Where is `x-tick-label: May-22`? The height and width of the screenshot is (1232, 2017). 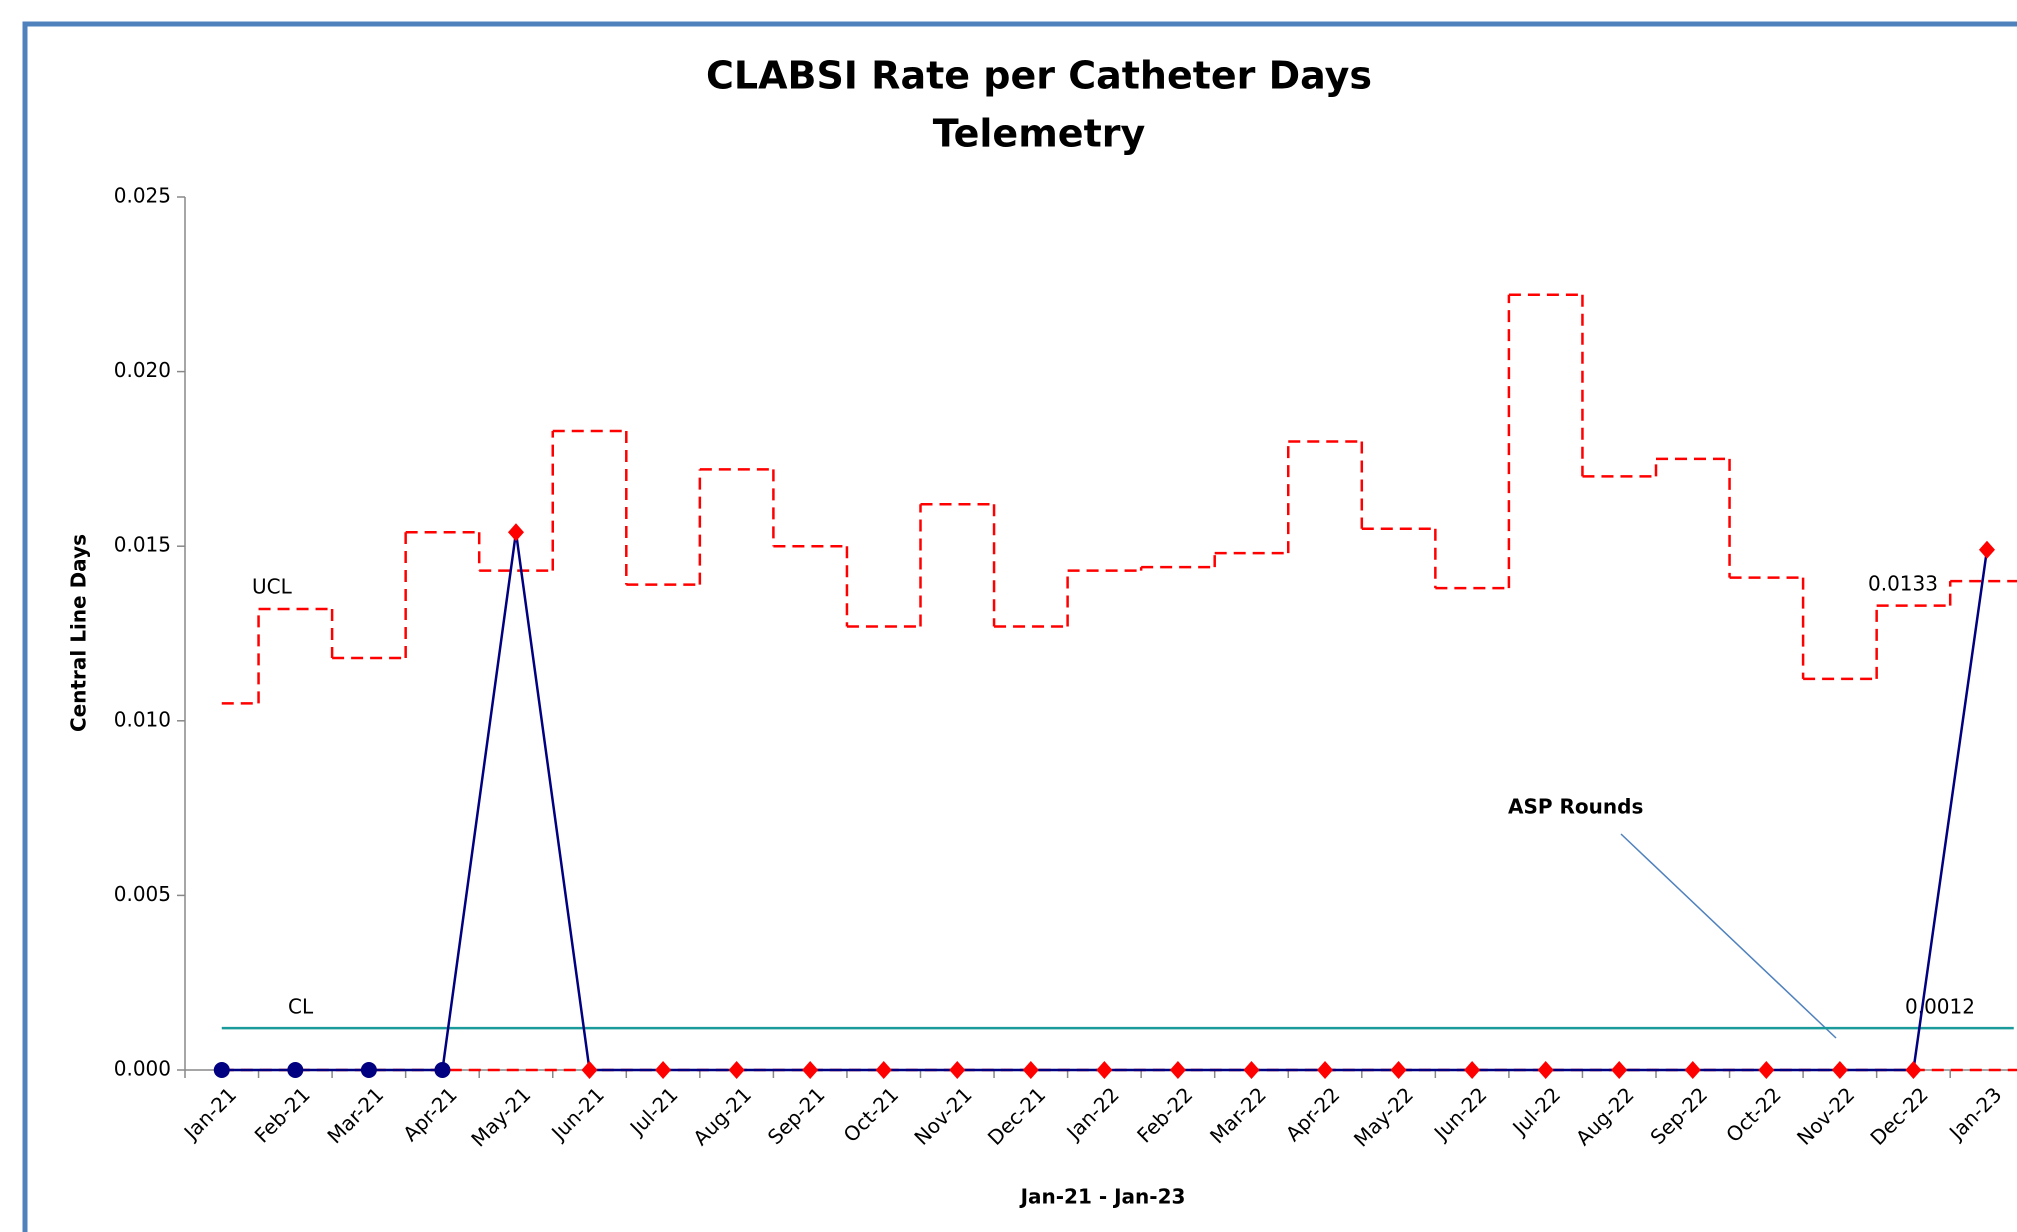
x-tick-label: May-22 is located at coordinates (1383, 1116).